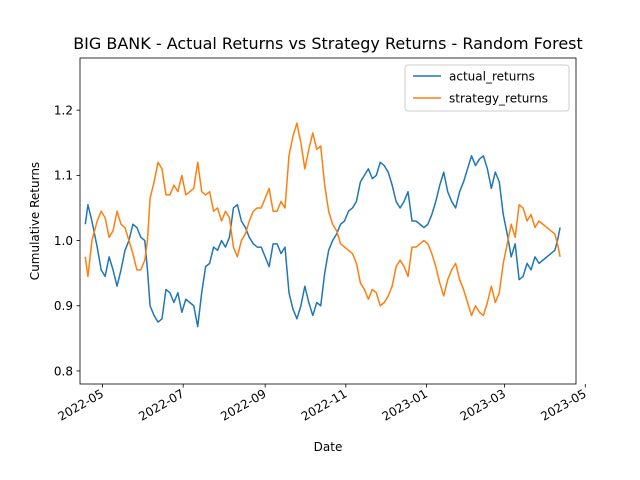 Image resolution: width=640 pixels, height=480 pixels. Describe the element at coordinates (492, 76) in the screenshot. I see `legend-label-actual-returns: actual_returns` at that location.